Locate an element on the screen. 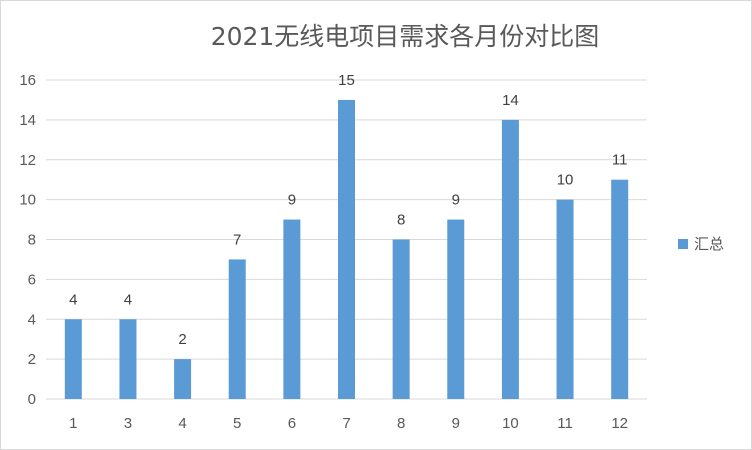  y-tick-label-14: 14 is located at coordinates (27, 120).